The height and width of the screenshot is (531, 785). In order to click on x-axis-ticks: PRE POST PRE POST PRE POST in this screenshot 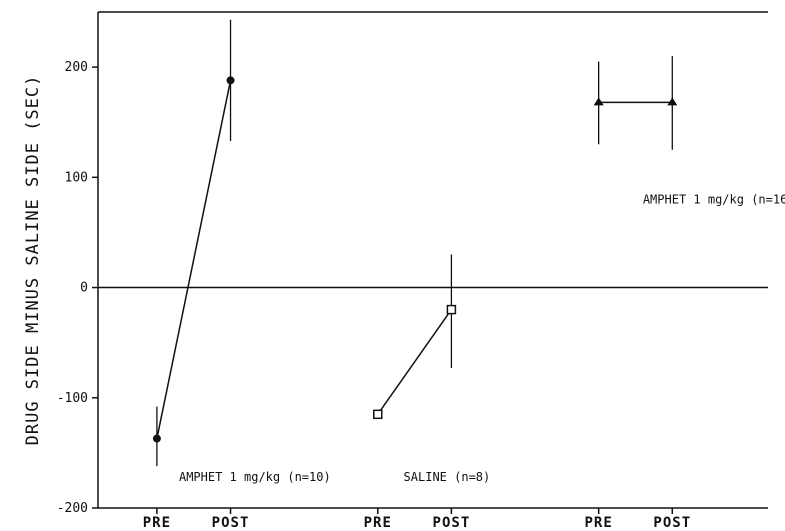, I will do `click(417, 519)`.